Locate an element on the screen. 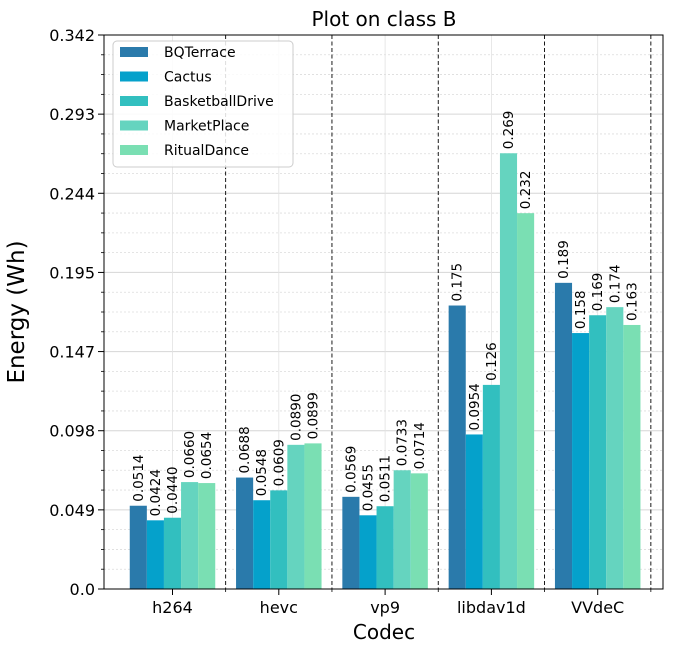 Image resolution: width=673 pixels, height=653 pixels. bar-RitualDance-libdav1d is located at coordinates (526, 401).